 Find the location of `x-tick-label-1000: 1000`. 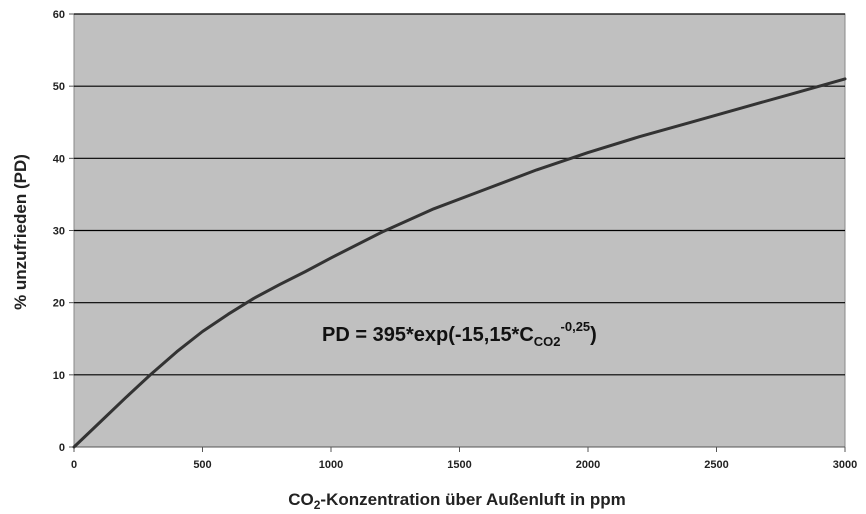

x-tick-label-1000: 1000 is located at coordinates (331, 465).